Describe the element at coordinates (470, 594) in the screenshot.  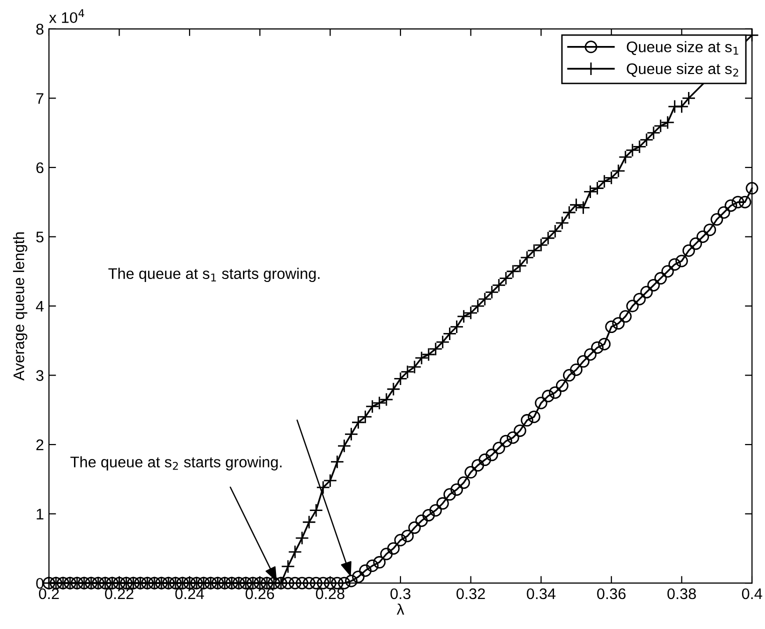
I see `x-tick-label: 0.32` at that location.